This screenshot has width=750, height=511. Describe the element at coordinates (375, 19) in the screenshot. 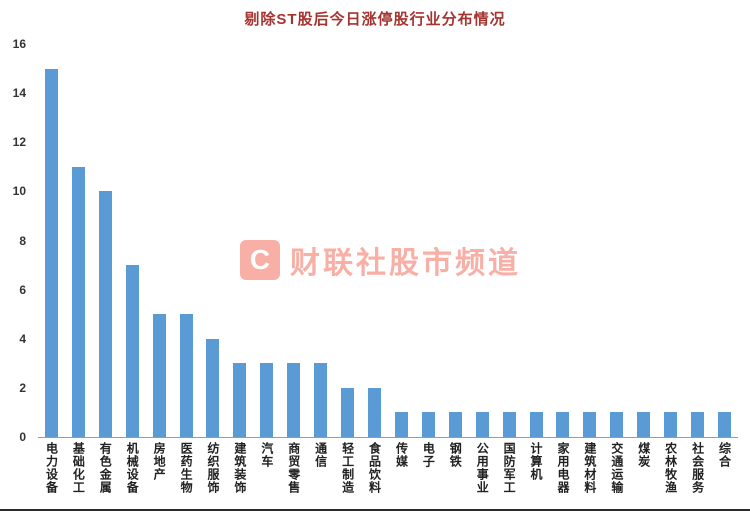

I see `chart-title: 剔除ST股后今日涨停股行业分布情况` at that location.